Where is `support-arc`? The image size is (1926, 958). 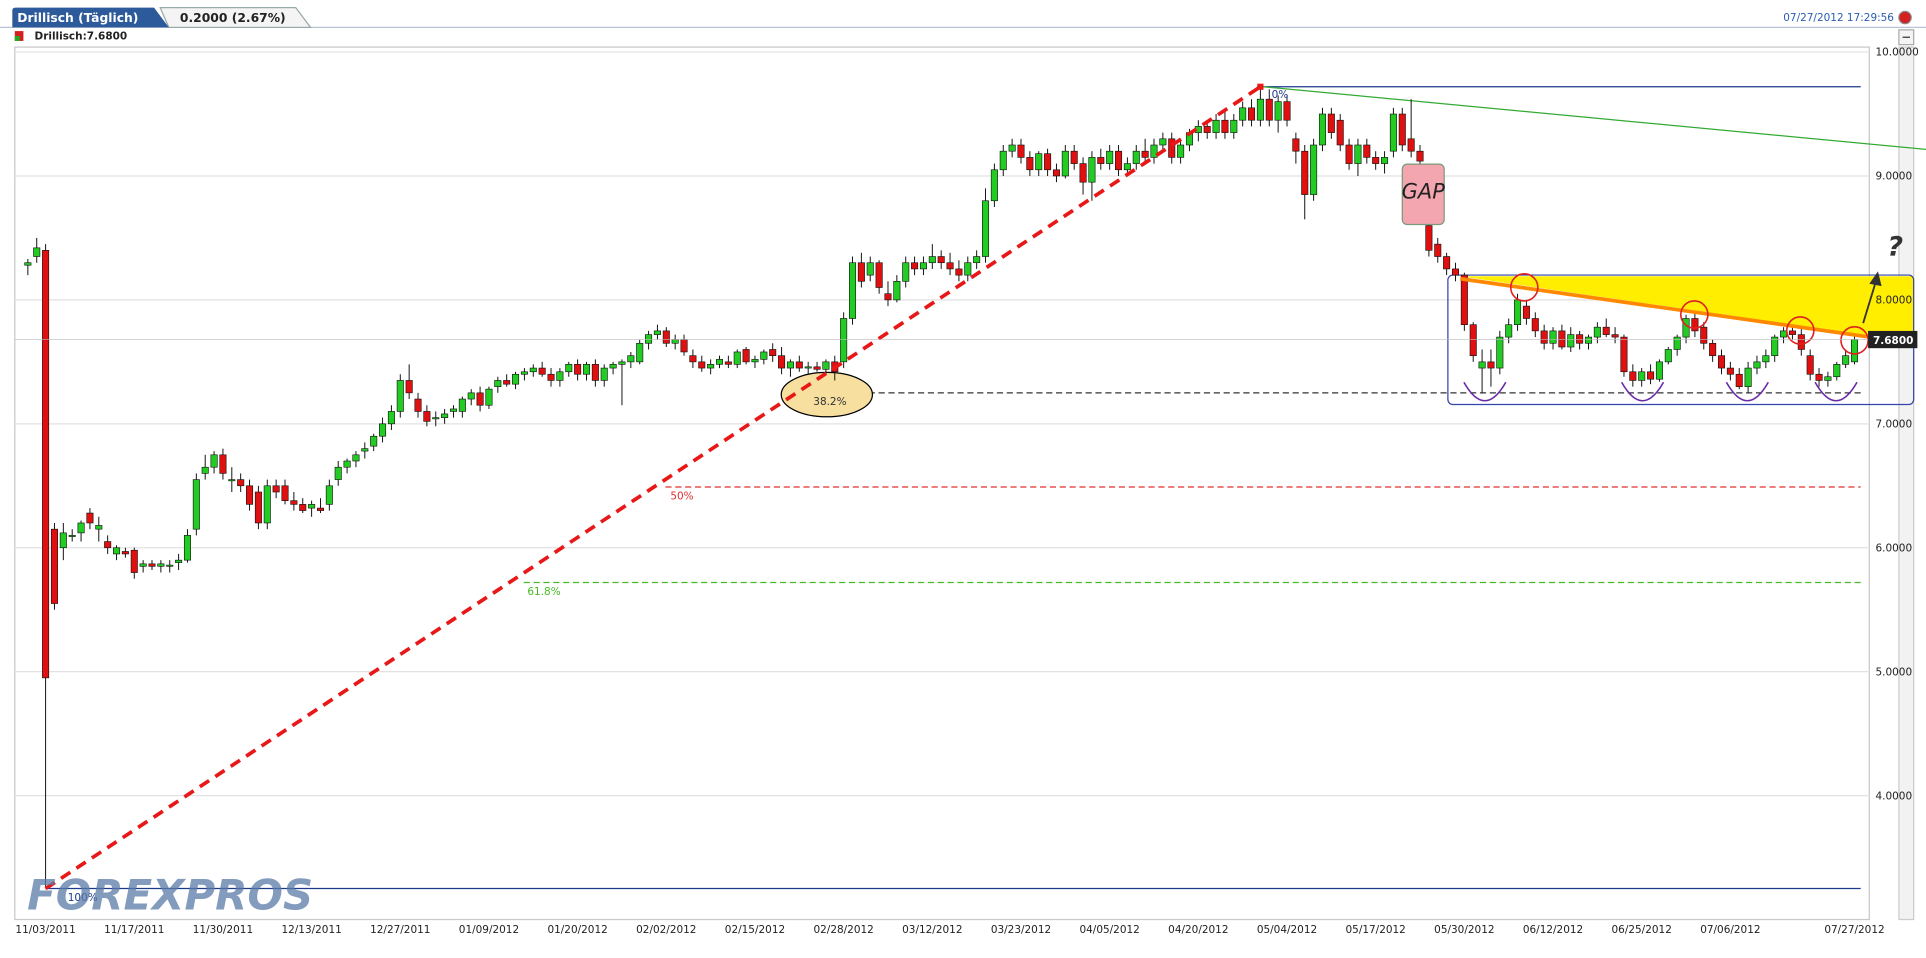 support-arc is located at coordinates (1485, 391).